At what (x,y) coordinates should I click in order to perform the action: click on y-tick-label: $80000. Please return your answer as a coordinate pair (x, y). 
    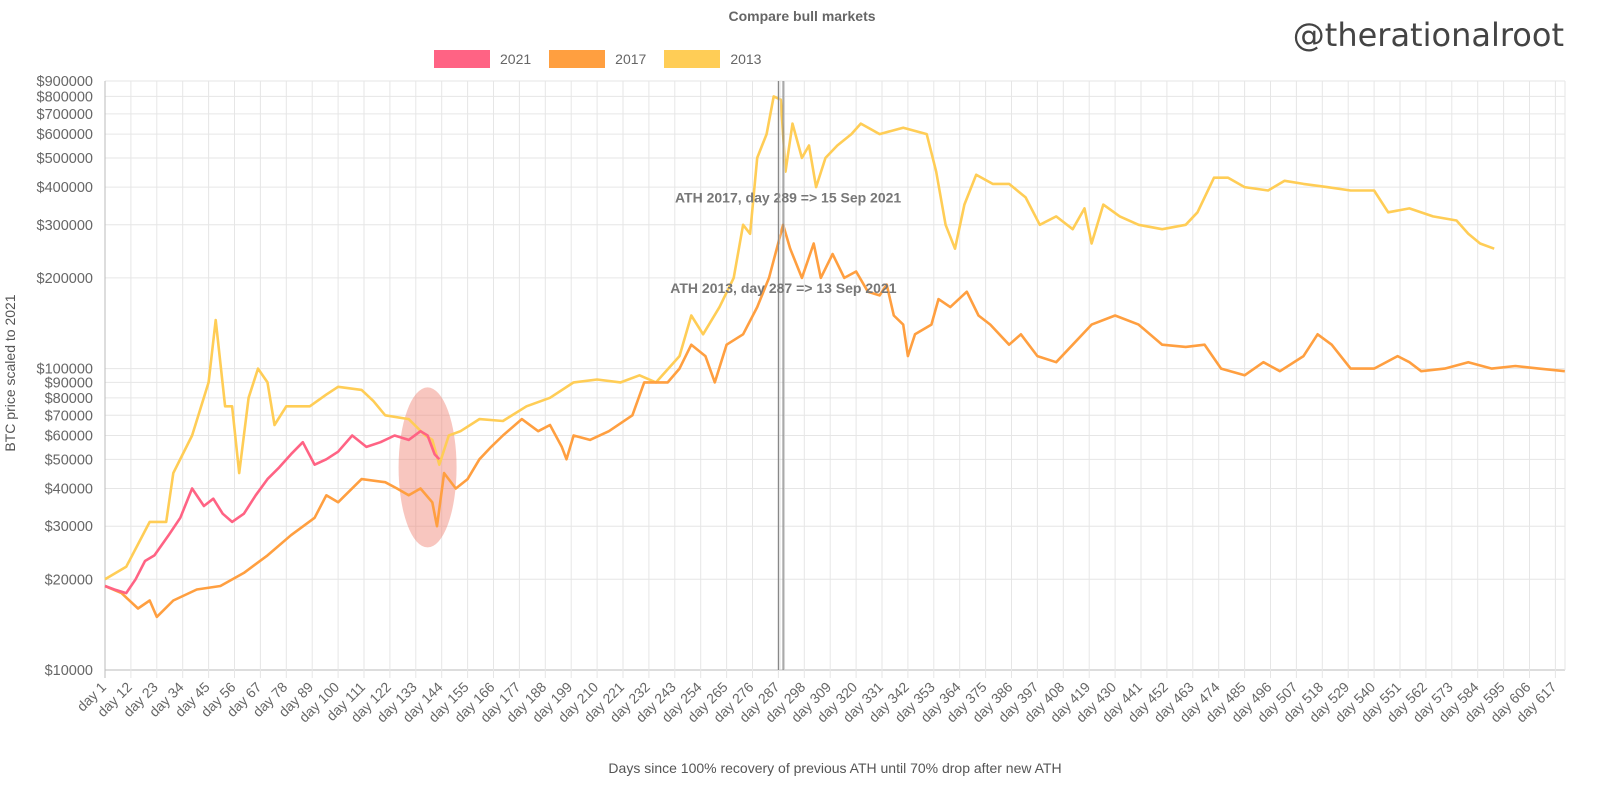
    Looking at the image, I should click on (69, 399).